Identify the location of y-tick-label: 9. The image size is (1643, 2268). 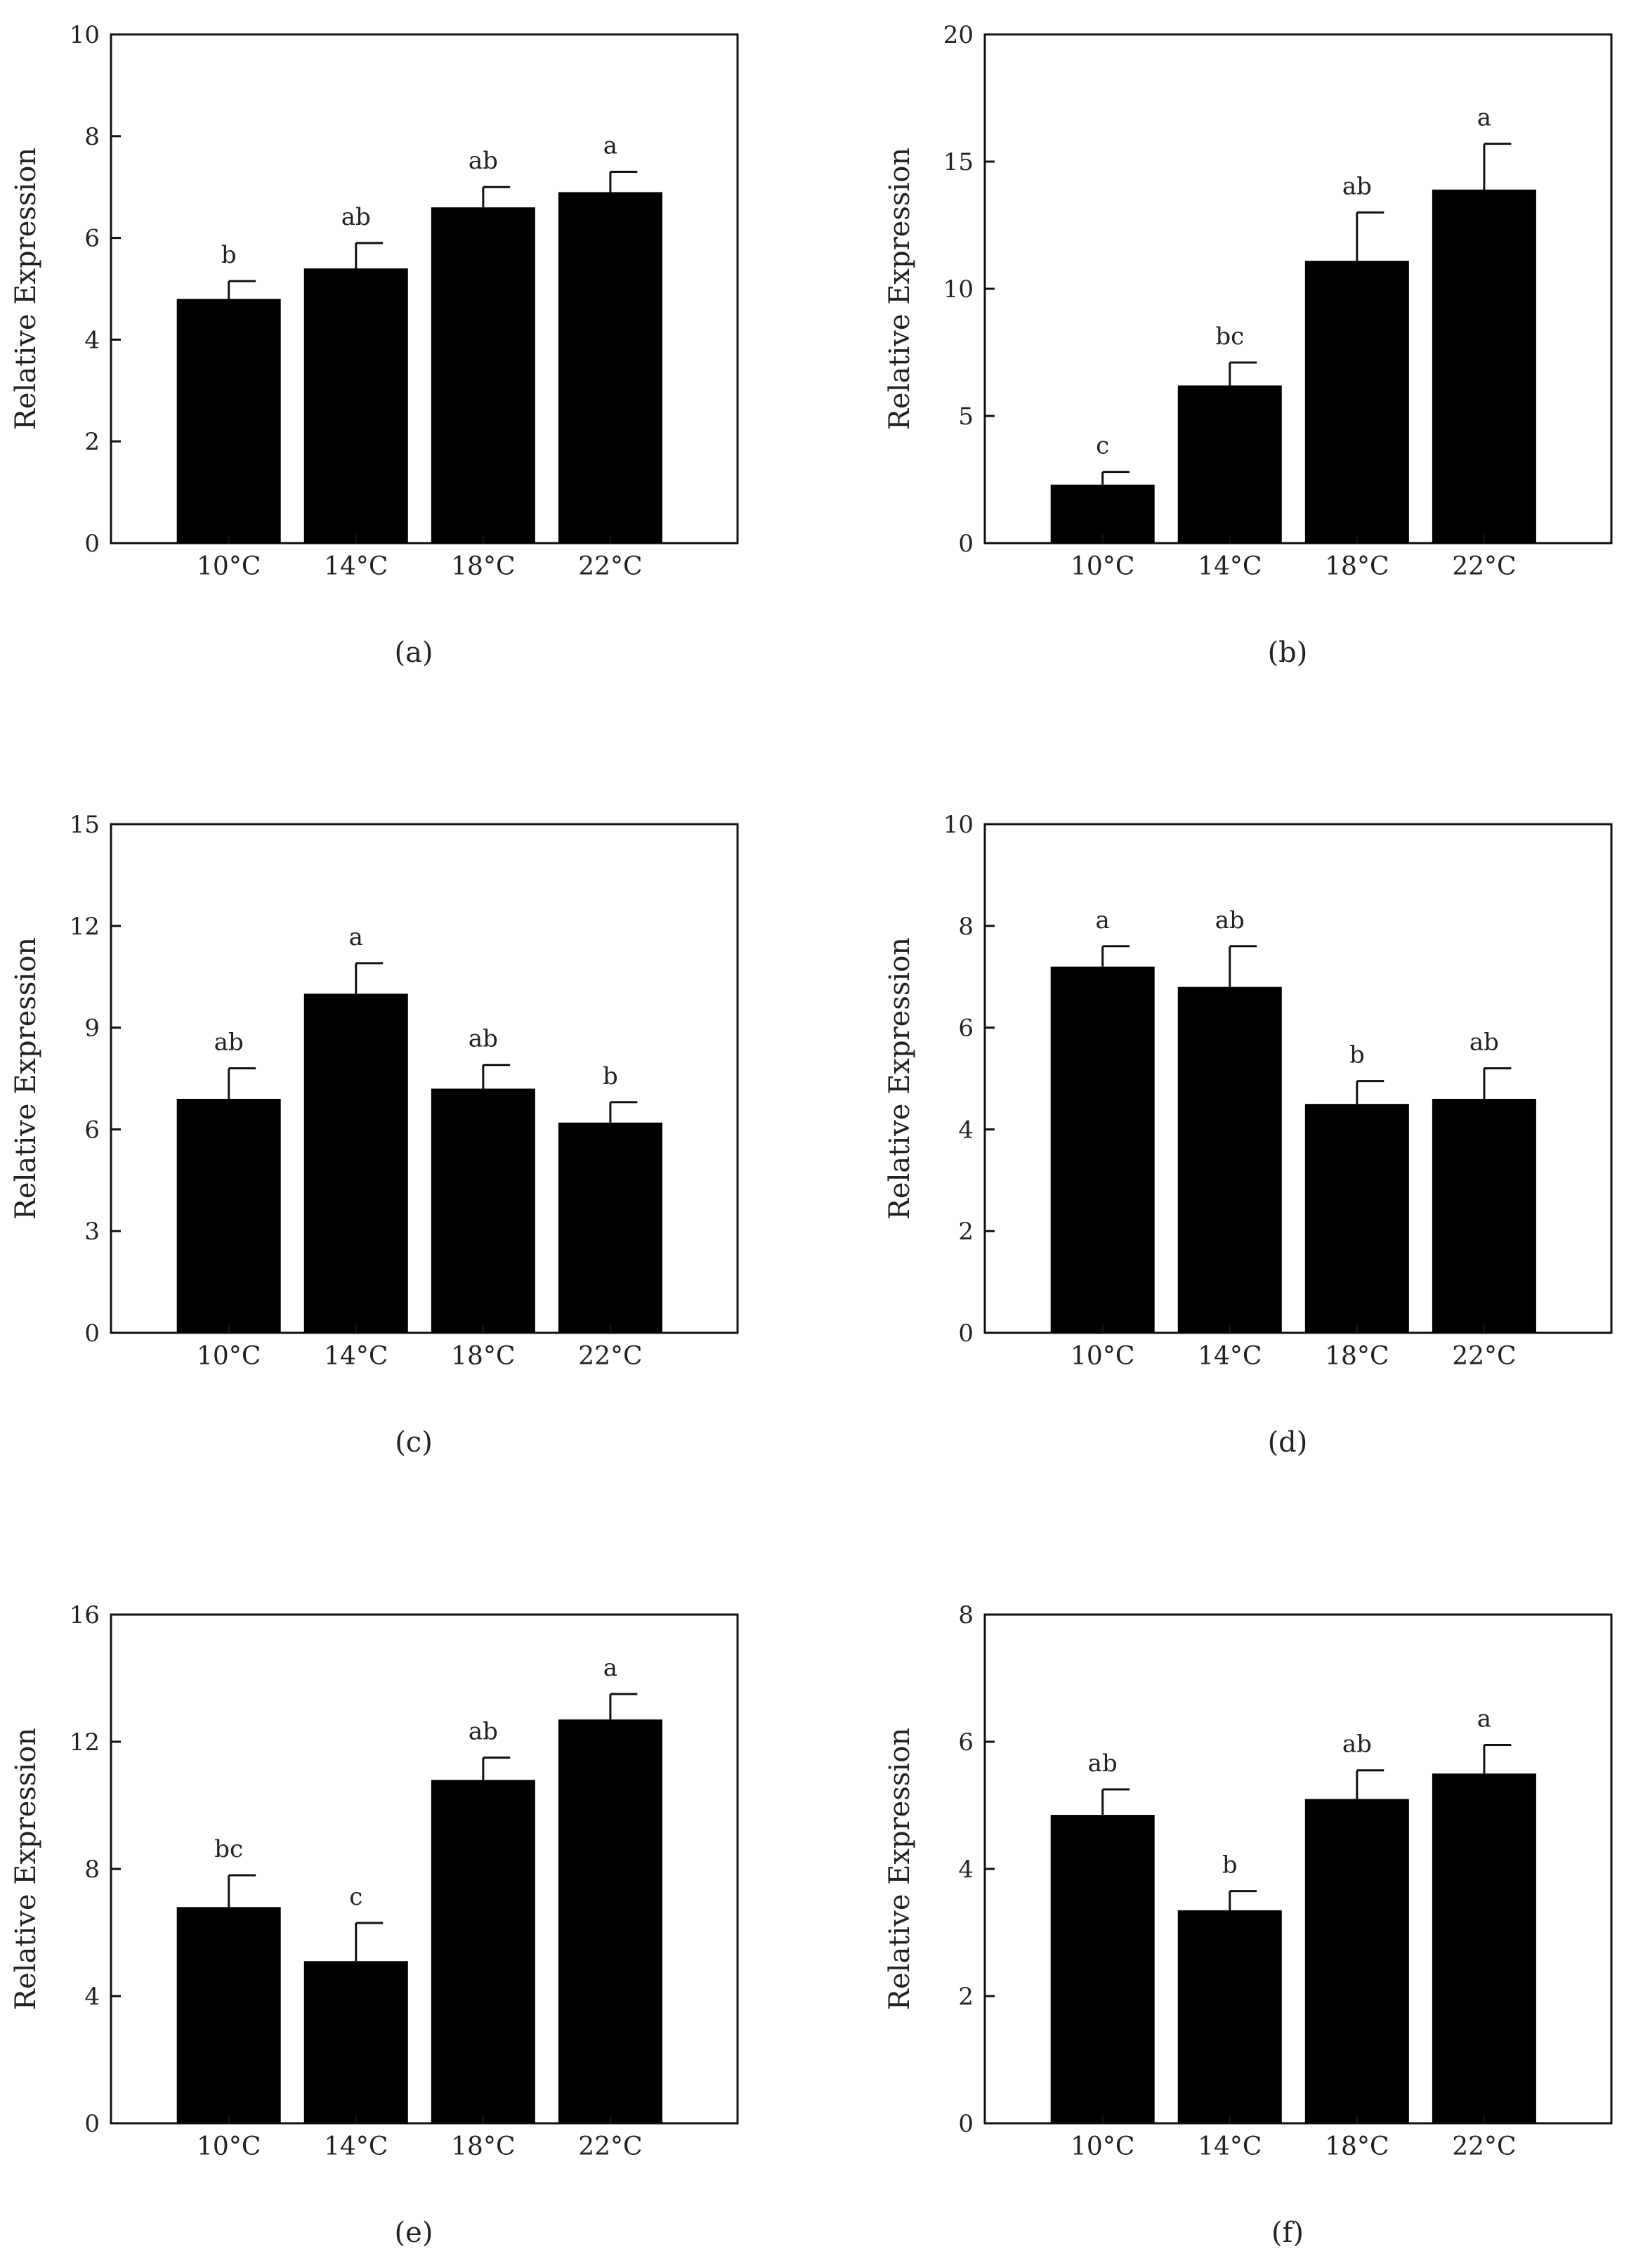
(92, 1029).